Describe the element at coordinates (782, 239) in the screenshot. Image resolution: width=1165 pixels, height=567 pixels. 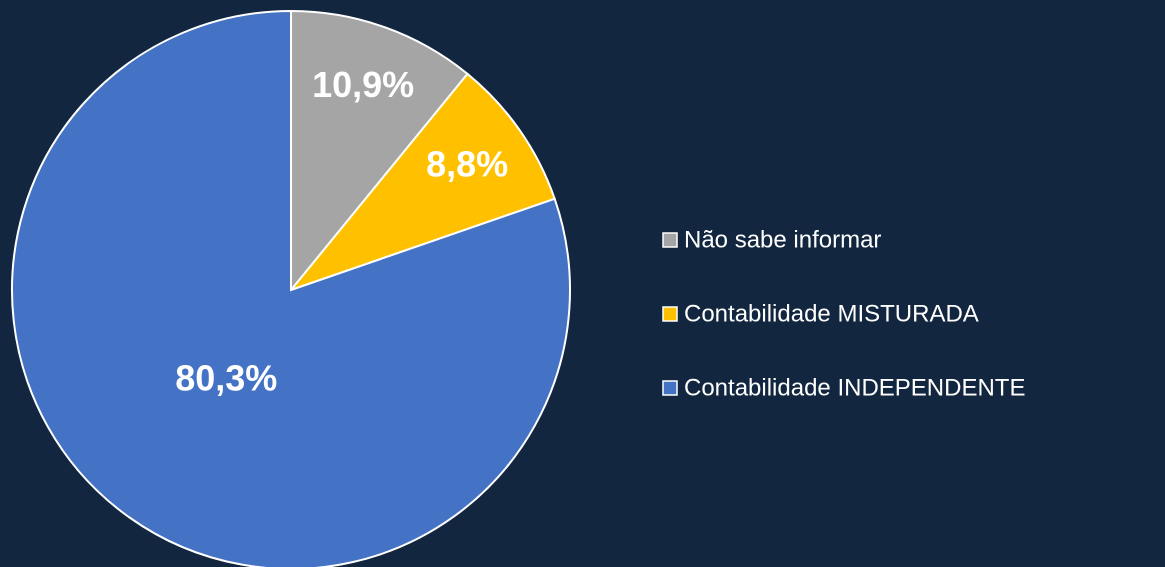
I see `legend-label: Não sabe informar` at that location.